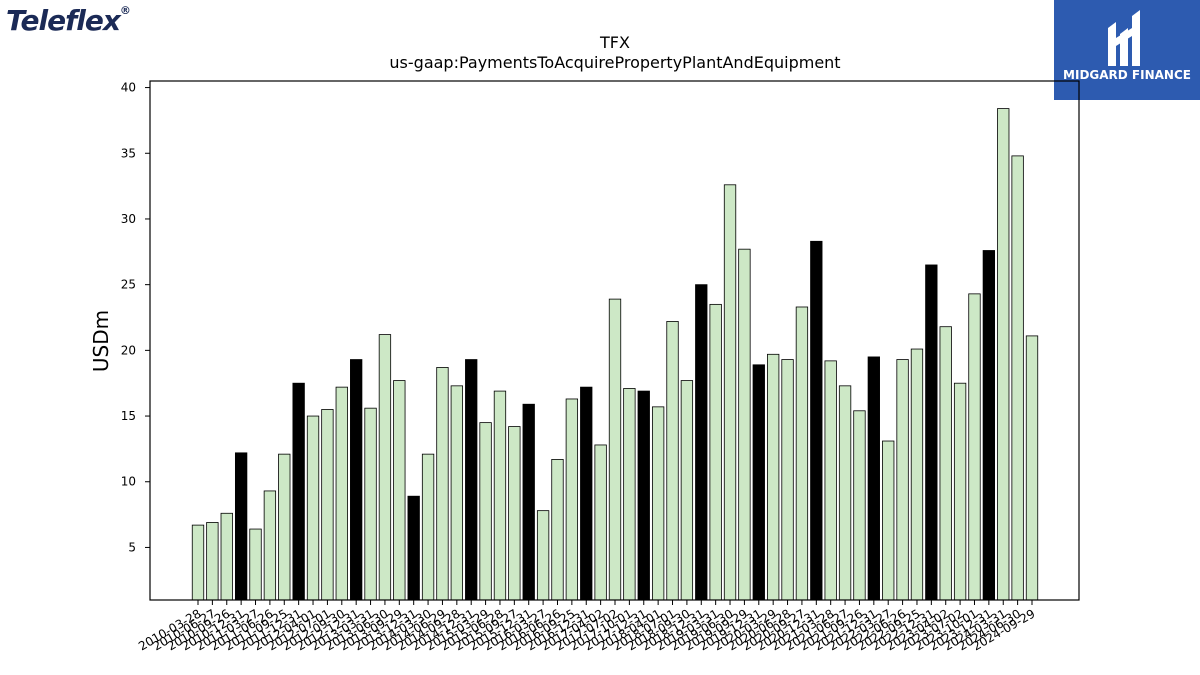 The height and width of the screenshot is (675, 1200). I want to click on y-tick-label: 40, so click(128, 88).